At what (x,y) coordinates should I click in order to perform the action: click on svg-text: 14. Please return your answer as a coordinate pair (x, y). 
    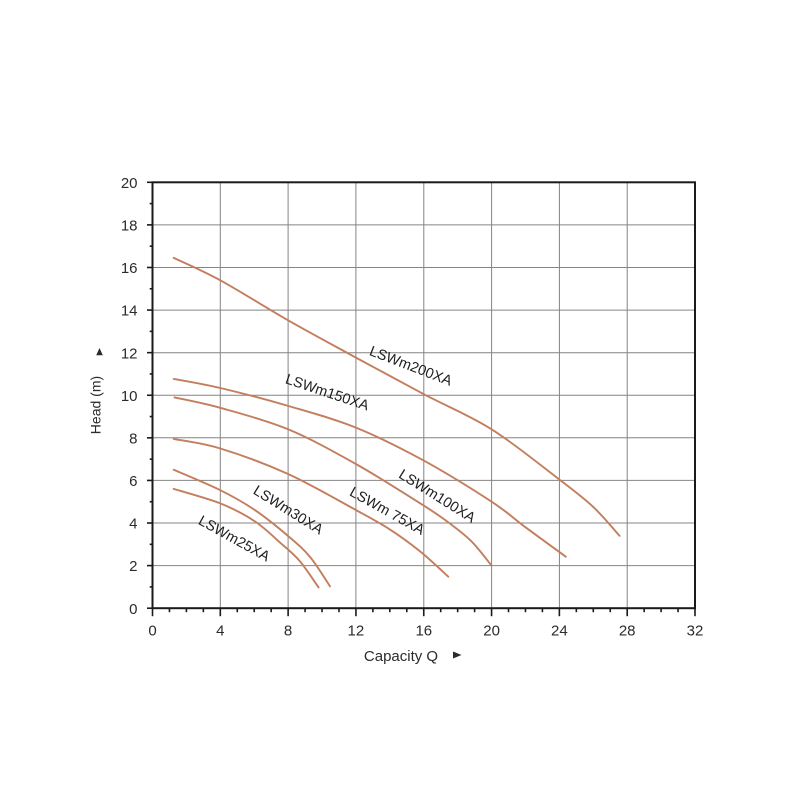
    Looking at the image, I should click on (129, 311).